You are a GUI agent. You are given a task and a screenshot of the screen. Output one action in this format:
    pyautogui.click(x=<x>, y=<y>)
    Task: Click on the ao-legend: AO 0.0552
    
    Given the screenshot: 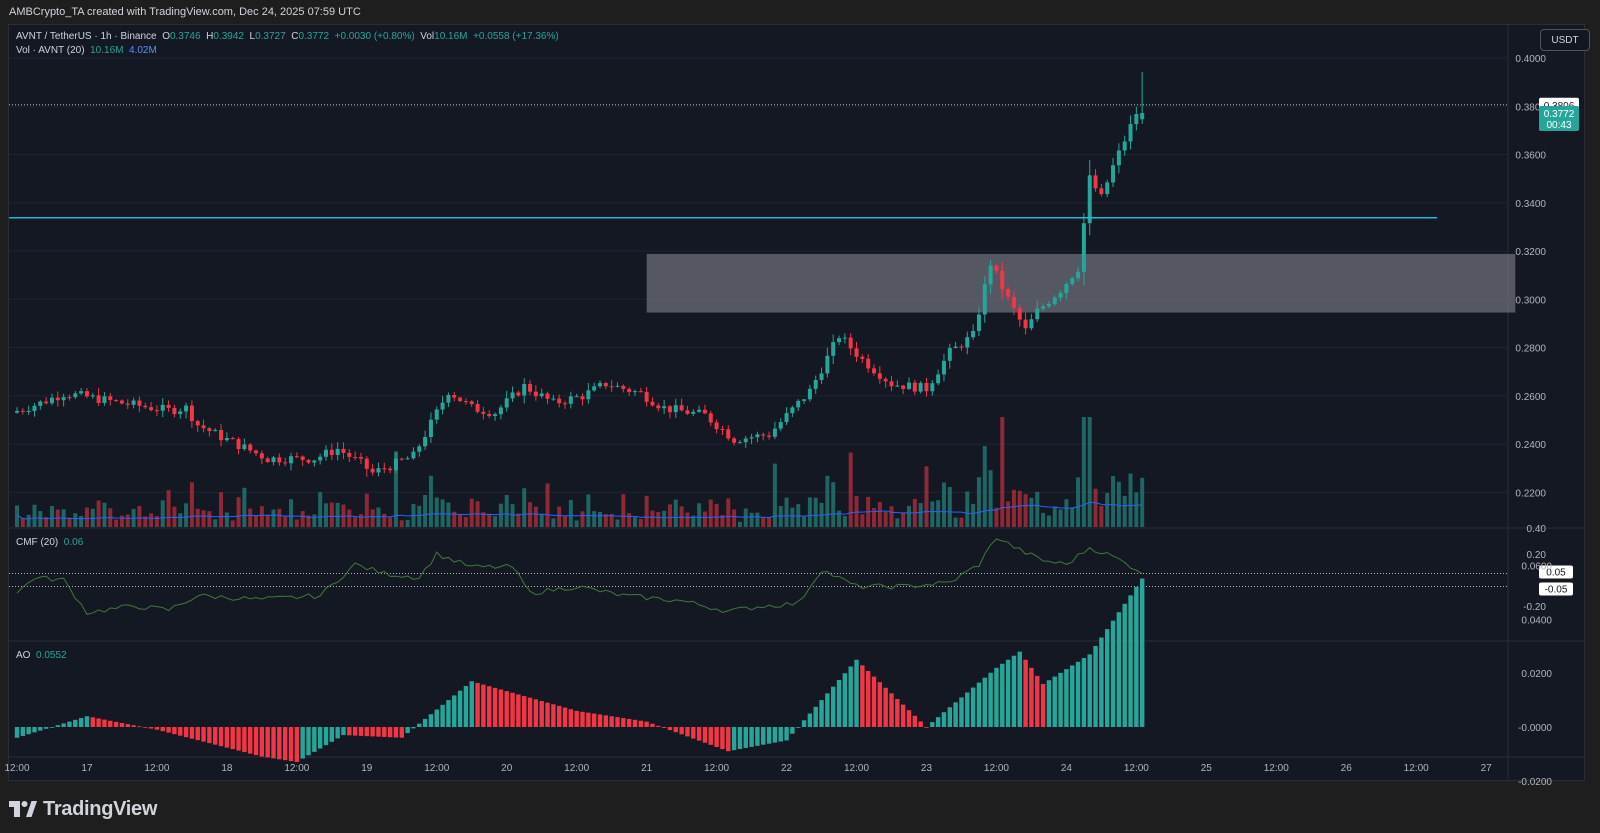 What is the action you would take?
    pyautogui.click(x=41, y=655)
    